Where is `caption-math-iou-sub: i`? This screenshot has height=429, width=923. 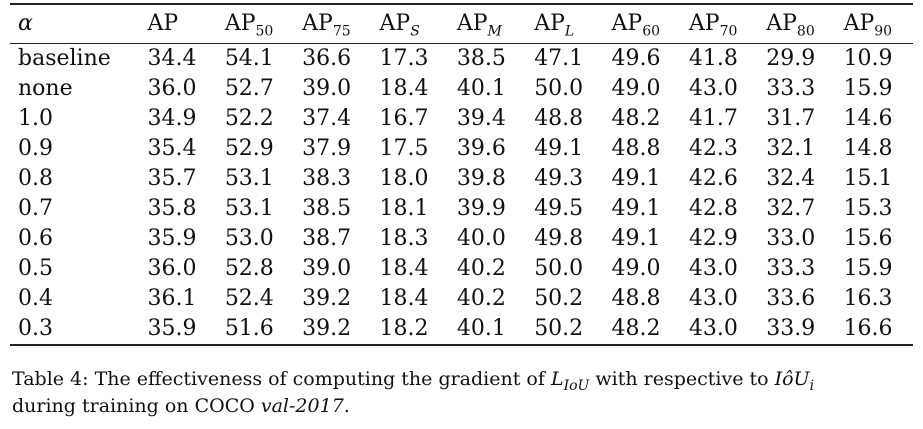 caption-math-iou-sub: i is located at coordinates (812, 385).